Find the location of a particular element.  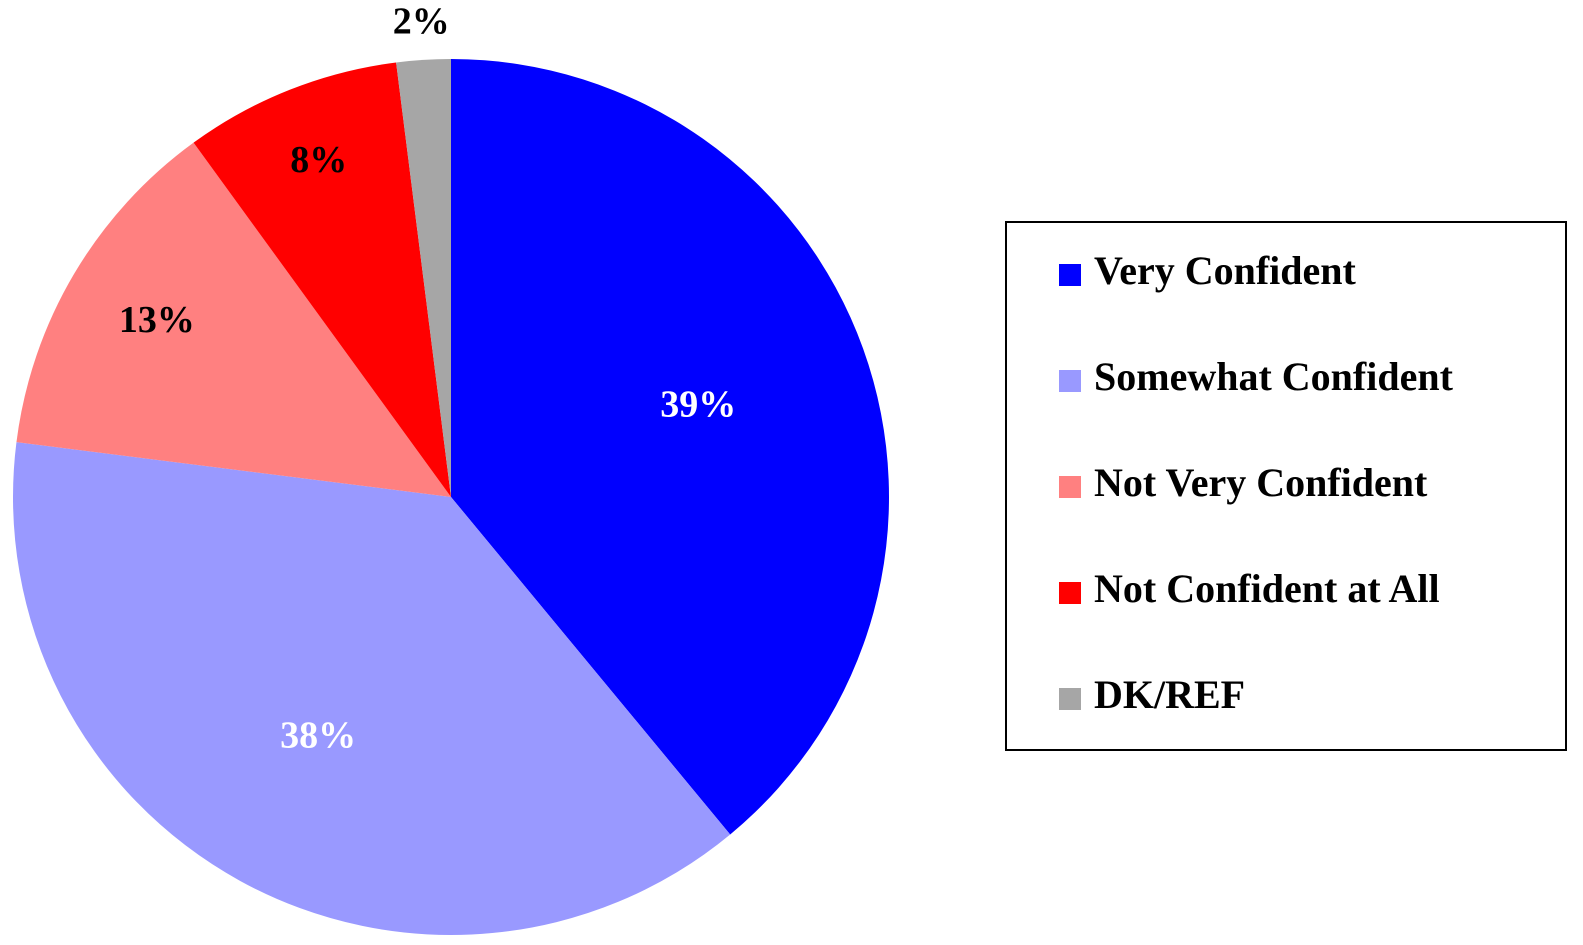

data-label: 8% is located at coordinates (318, 160).